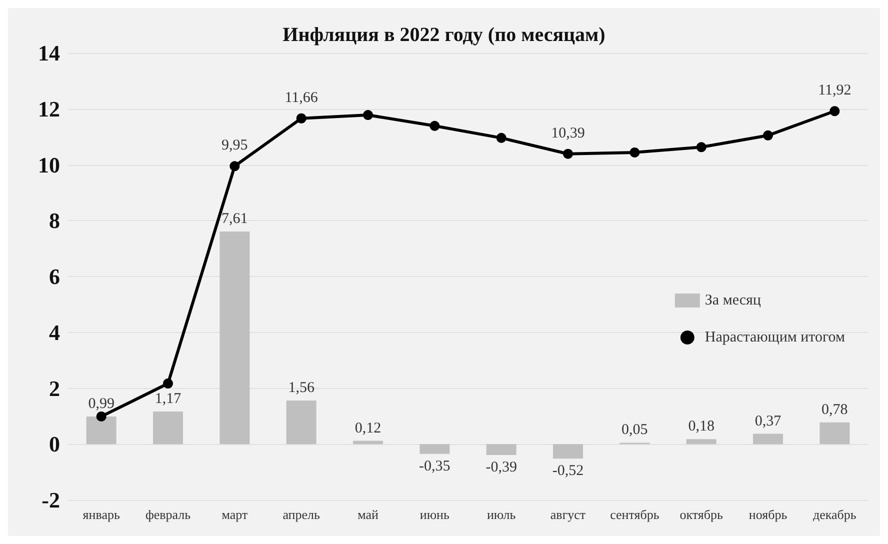 Image resolution: width=888 pixels, height=544 pixels. What do you see at coordinates (435, 514) in the screenshot?
I see `x-tick-label: июнь` at bounding box center [435, 514].